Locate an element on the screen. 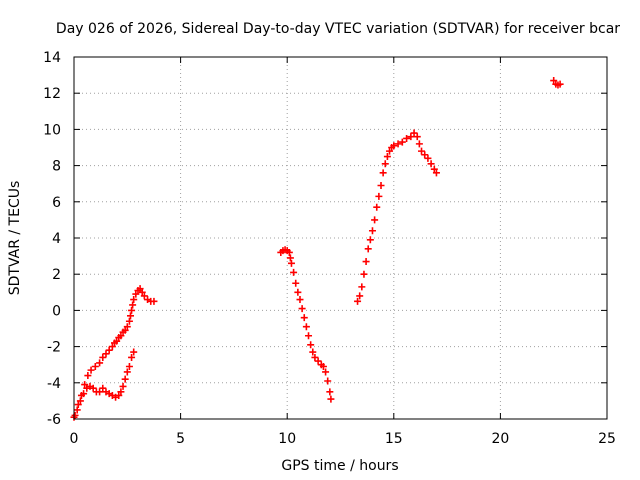  y-tick-label: -6 is located at coordinates (54, 420).